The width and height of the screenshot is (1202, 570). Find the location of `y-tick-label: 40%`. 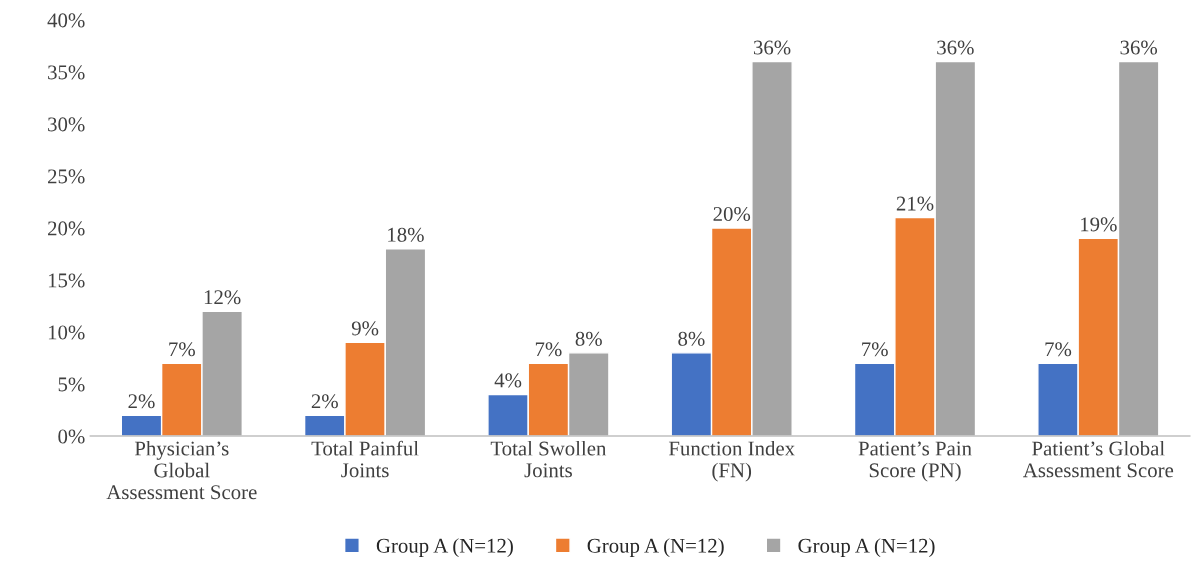

y-tick-label: 40% is located at coordinates (66, 20).